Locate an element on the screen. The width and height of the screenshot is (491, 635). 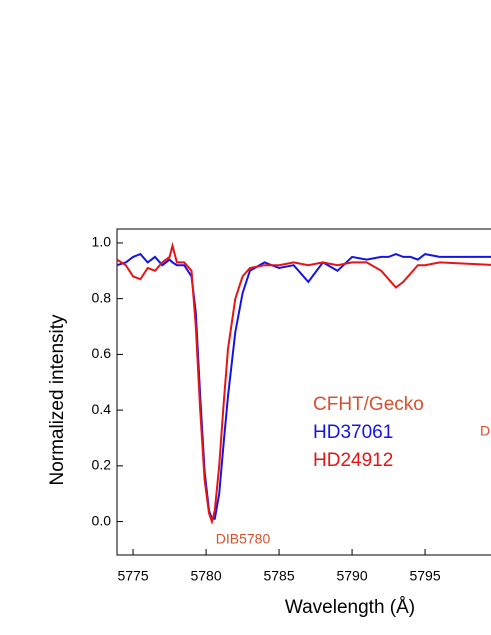
legend-entry: HD37061 is located at coordinates (353, 432).